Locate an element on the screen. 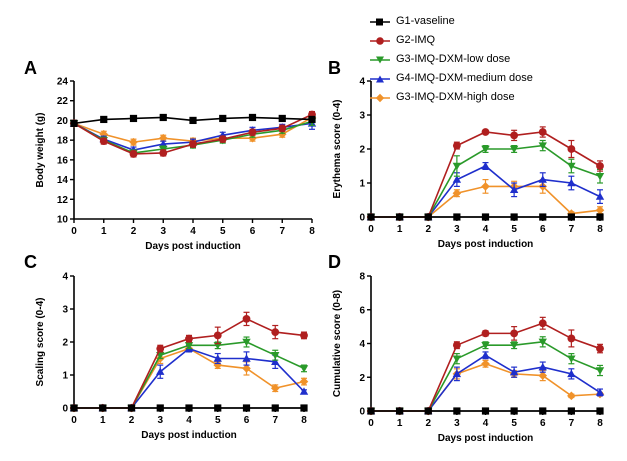  legend-label: G2-IMQ is located at coordinates (416, 40).